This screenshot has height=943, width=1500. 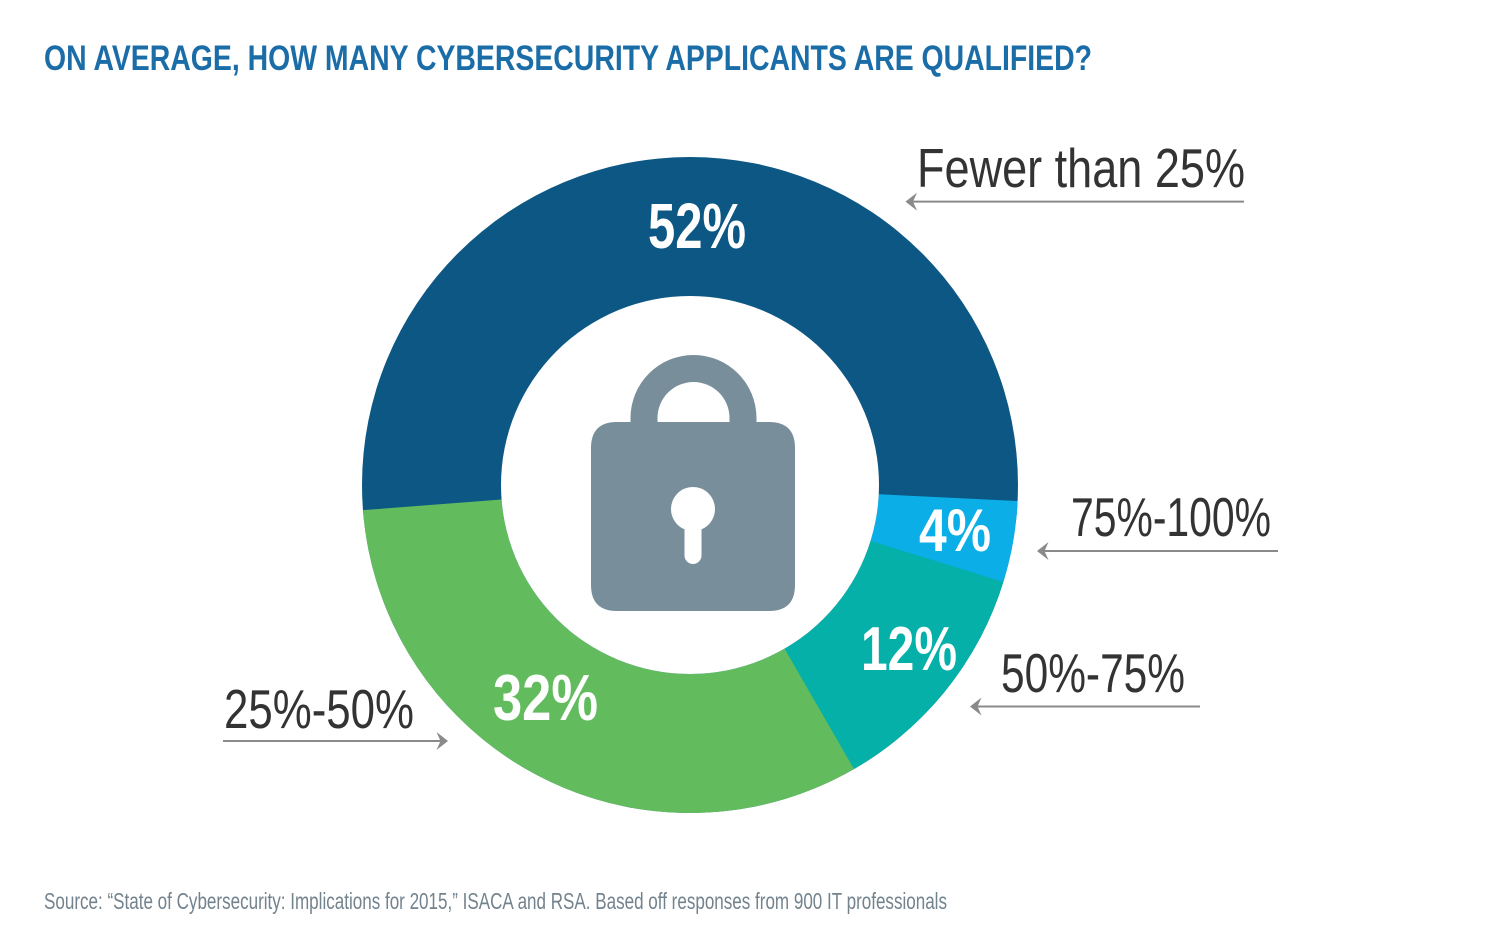 What do you see at coordinates (697, 226) in the screenshot?
I see `svg-text: 52%` at bounding box center [697, 226].